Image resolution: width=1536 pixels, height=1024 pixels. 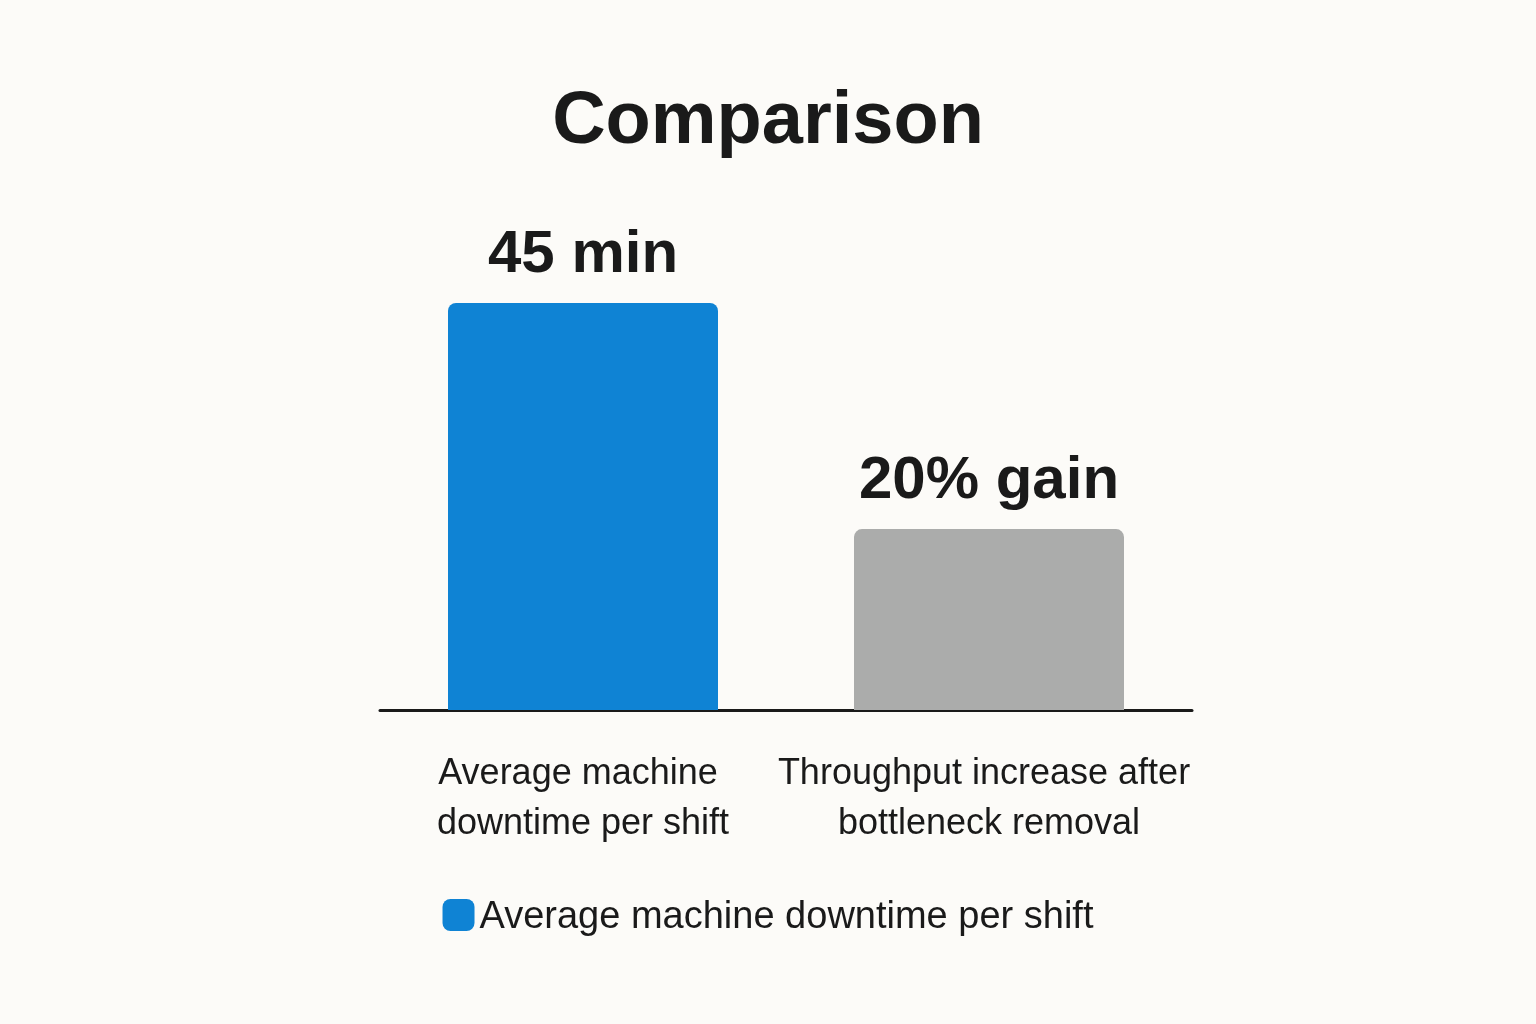 I want to click on chart-title: Comparison, so click(x=768, y=117).